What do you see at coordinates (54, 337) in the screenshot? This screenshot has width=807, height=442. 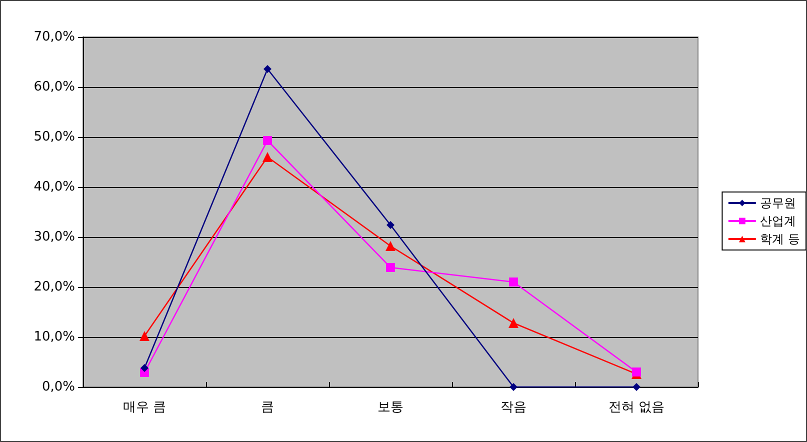 I see `y-tick-label: 10,0%` at bounding box center [54, 337].